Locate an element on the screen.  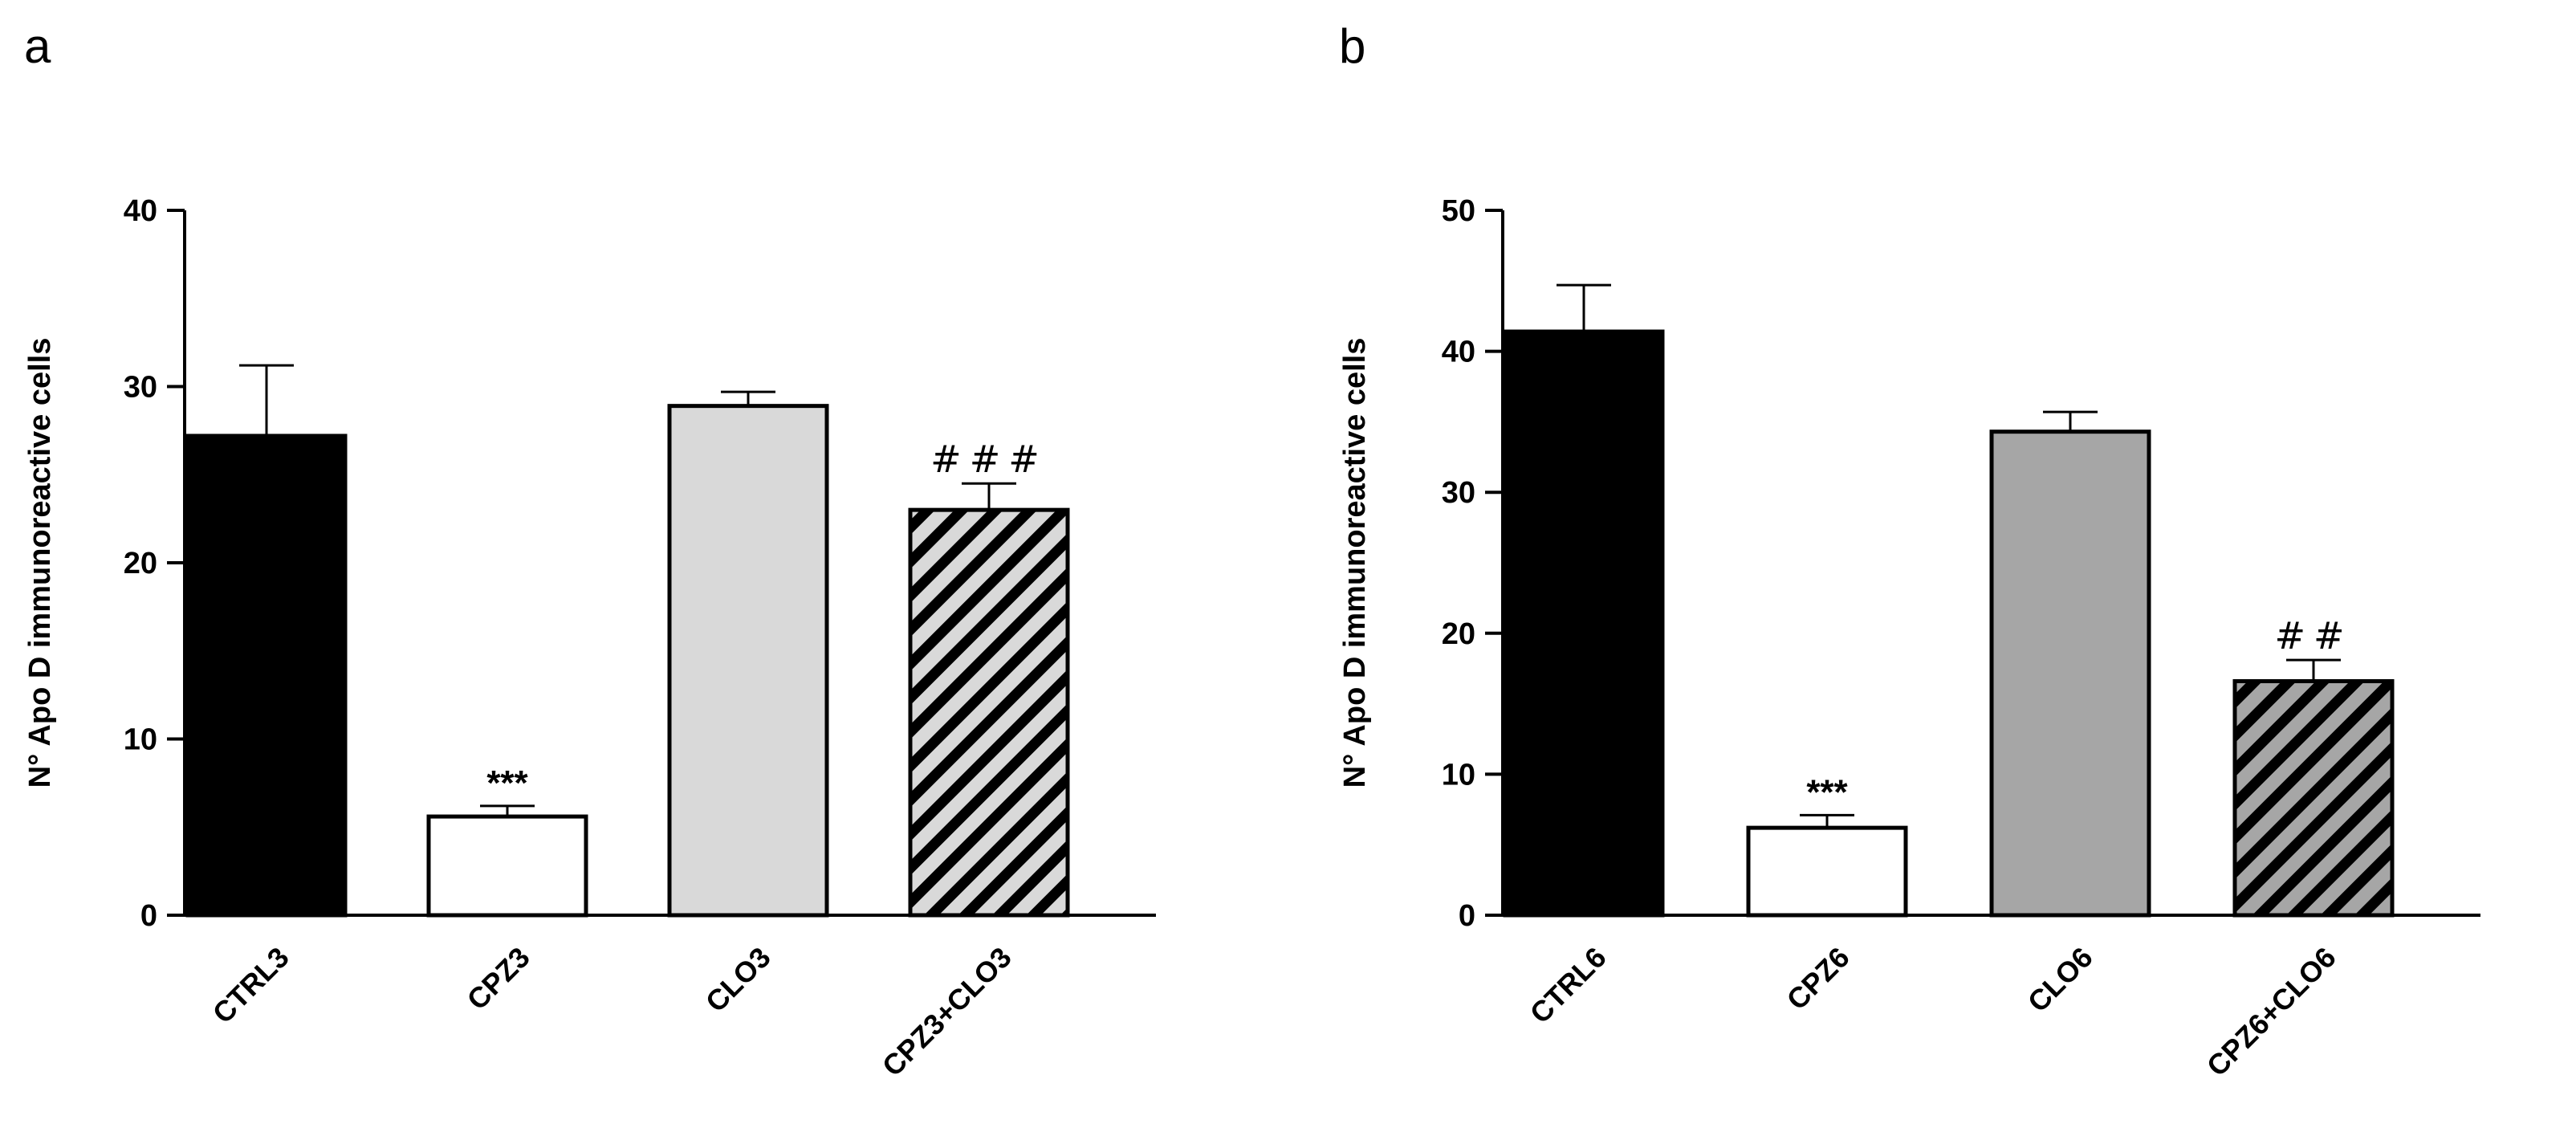
bar-cpz3-clo3 is located at coordinates (989, 712).